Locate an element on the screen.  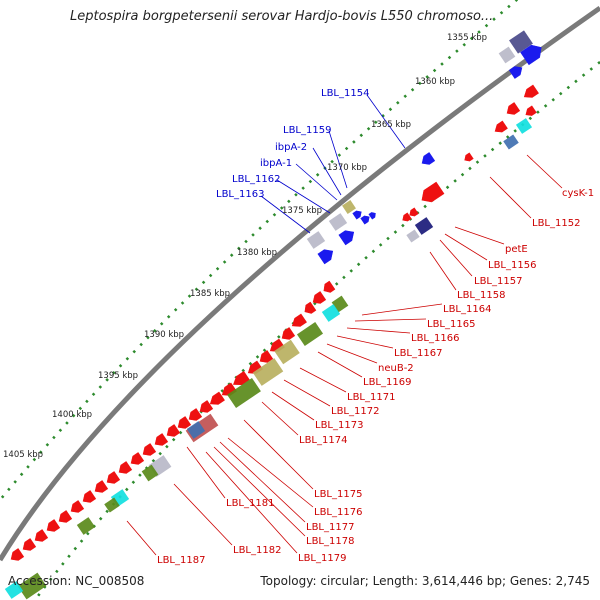
forward-gene-label: LBL_1163 is located at coordinates (240, 194).